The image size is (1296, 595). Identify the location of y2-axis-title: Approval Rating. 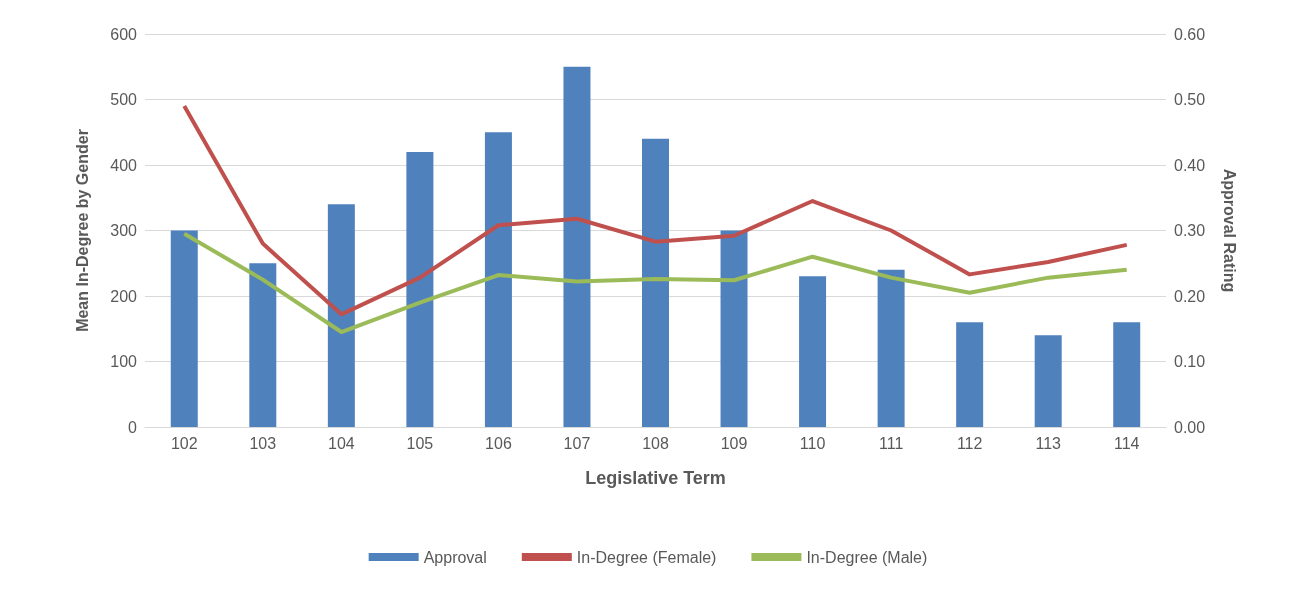
(1229, 230).